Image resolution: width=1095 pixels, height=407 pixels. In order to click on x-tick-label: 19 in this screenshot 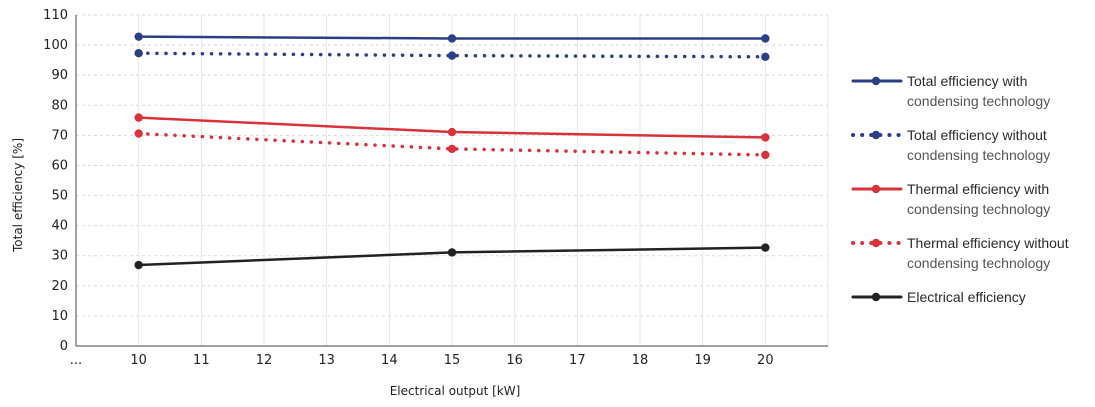, I will do `click(702, 360)`.